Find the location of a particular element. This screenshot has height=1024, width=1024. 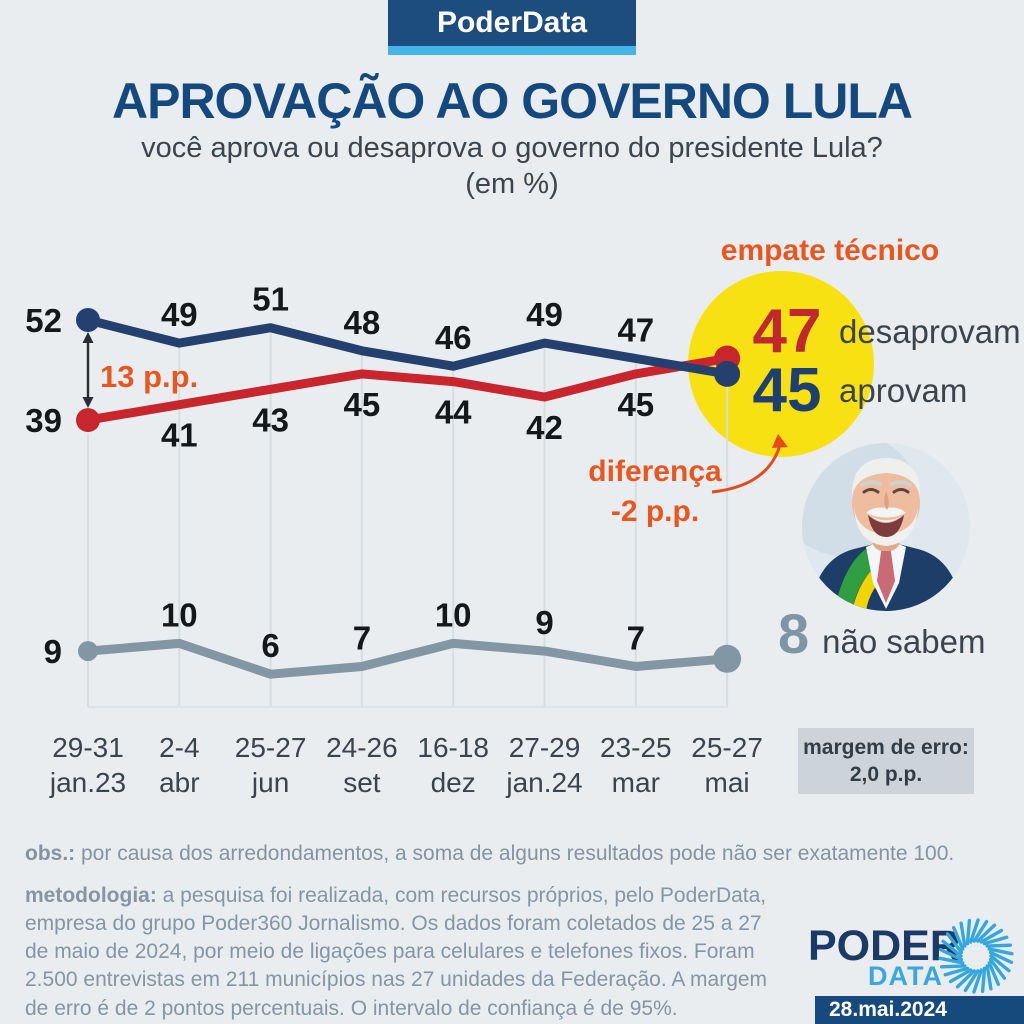

final-nao-sabem-row: 8 não sabem is located at coordinates (881, 634).